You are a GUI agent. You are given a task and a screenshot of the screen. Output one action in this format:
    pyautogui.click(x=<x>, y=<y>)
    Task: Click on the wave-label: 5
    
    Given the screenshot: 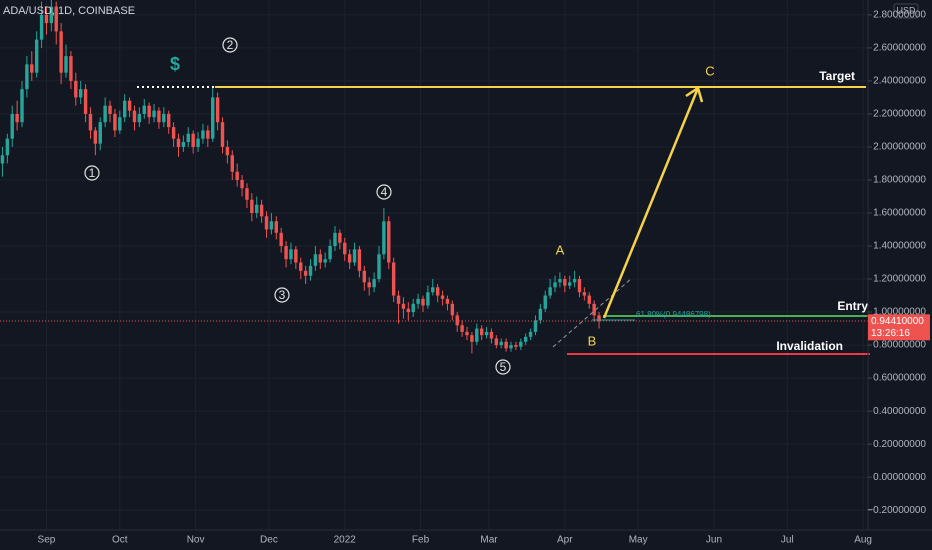 What is the action you would take?
    pyautogui.click(x=503, y=367)
    